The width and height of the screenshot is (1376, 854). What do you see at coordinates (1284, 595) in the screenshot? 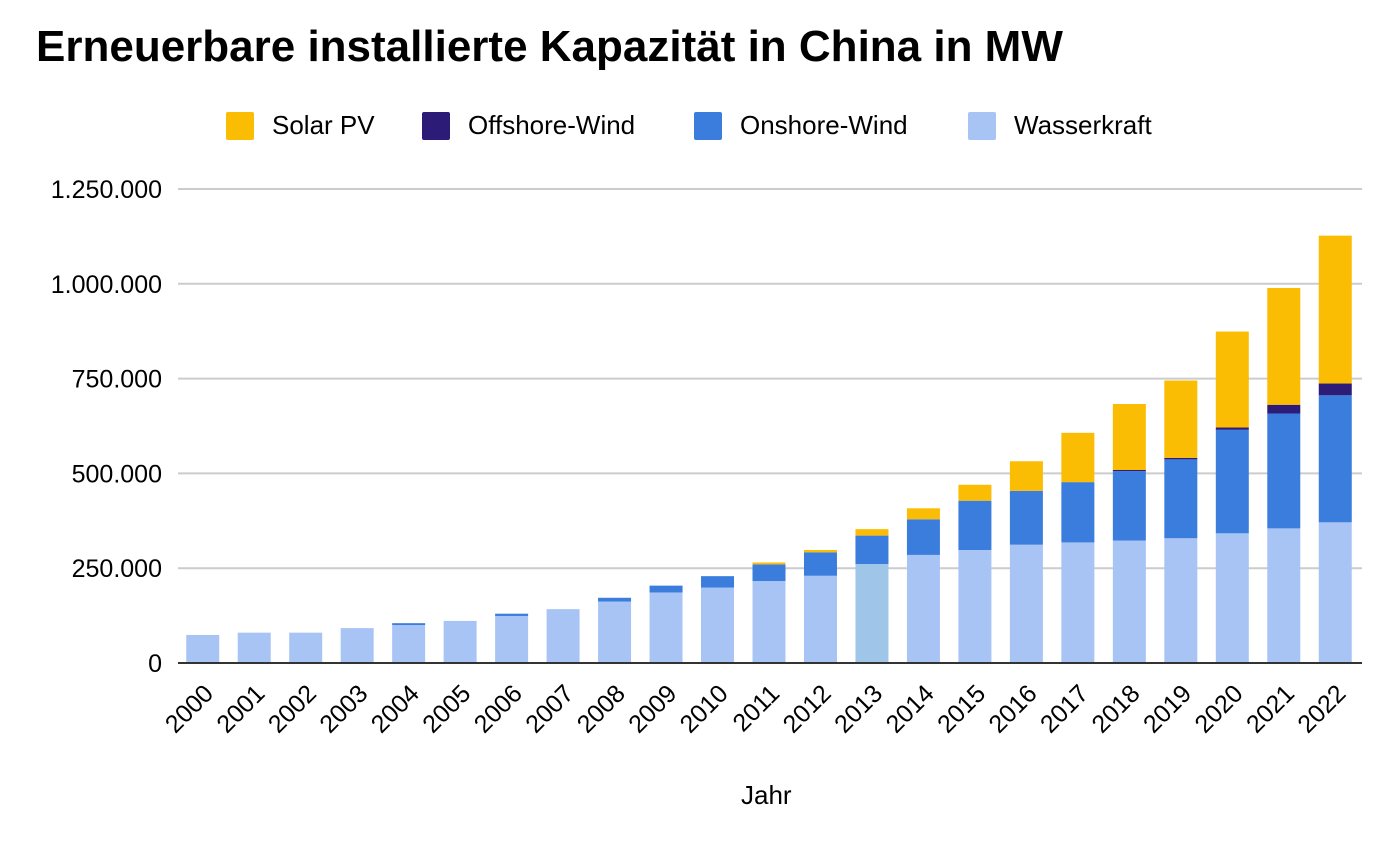
I see `bar-wasserkraft-2021` at bounding box center [1284, 595].